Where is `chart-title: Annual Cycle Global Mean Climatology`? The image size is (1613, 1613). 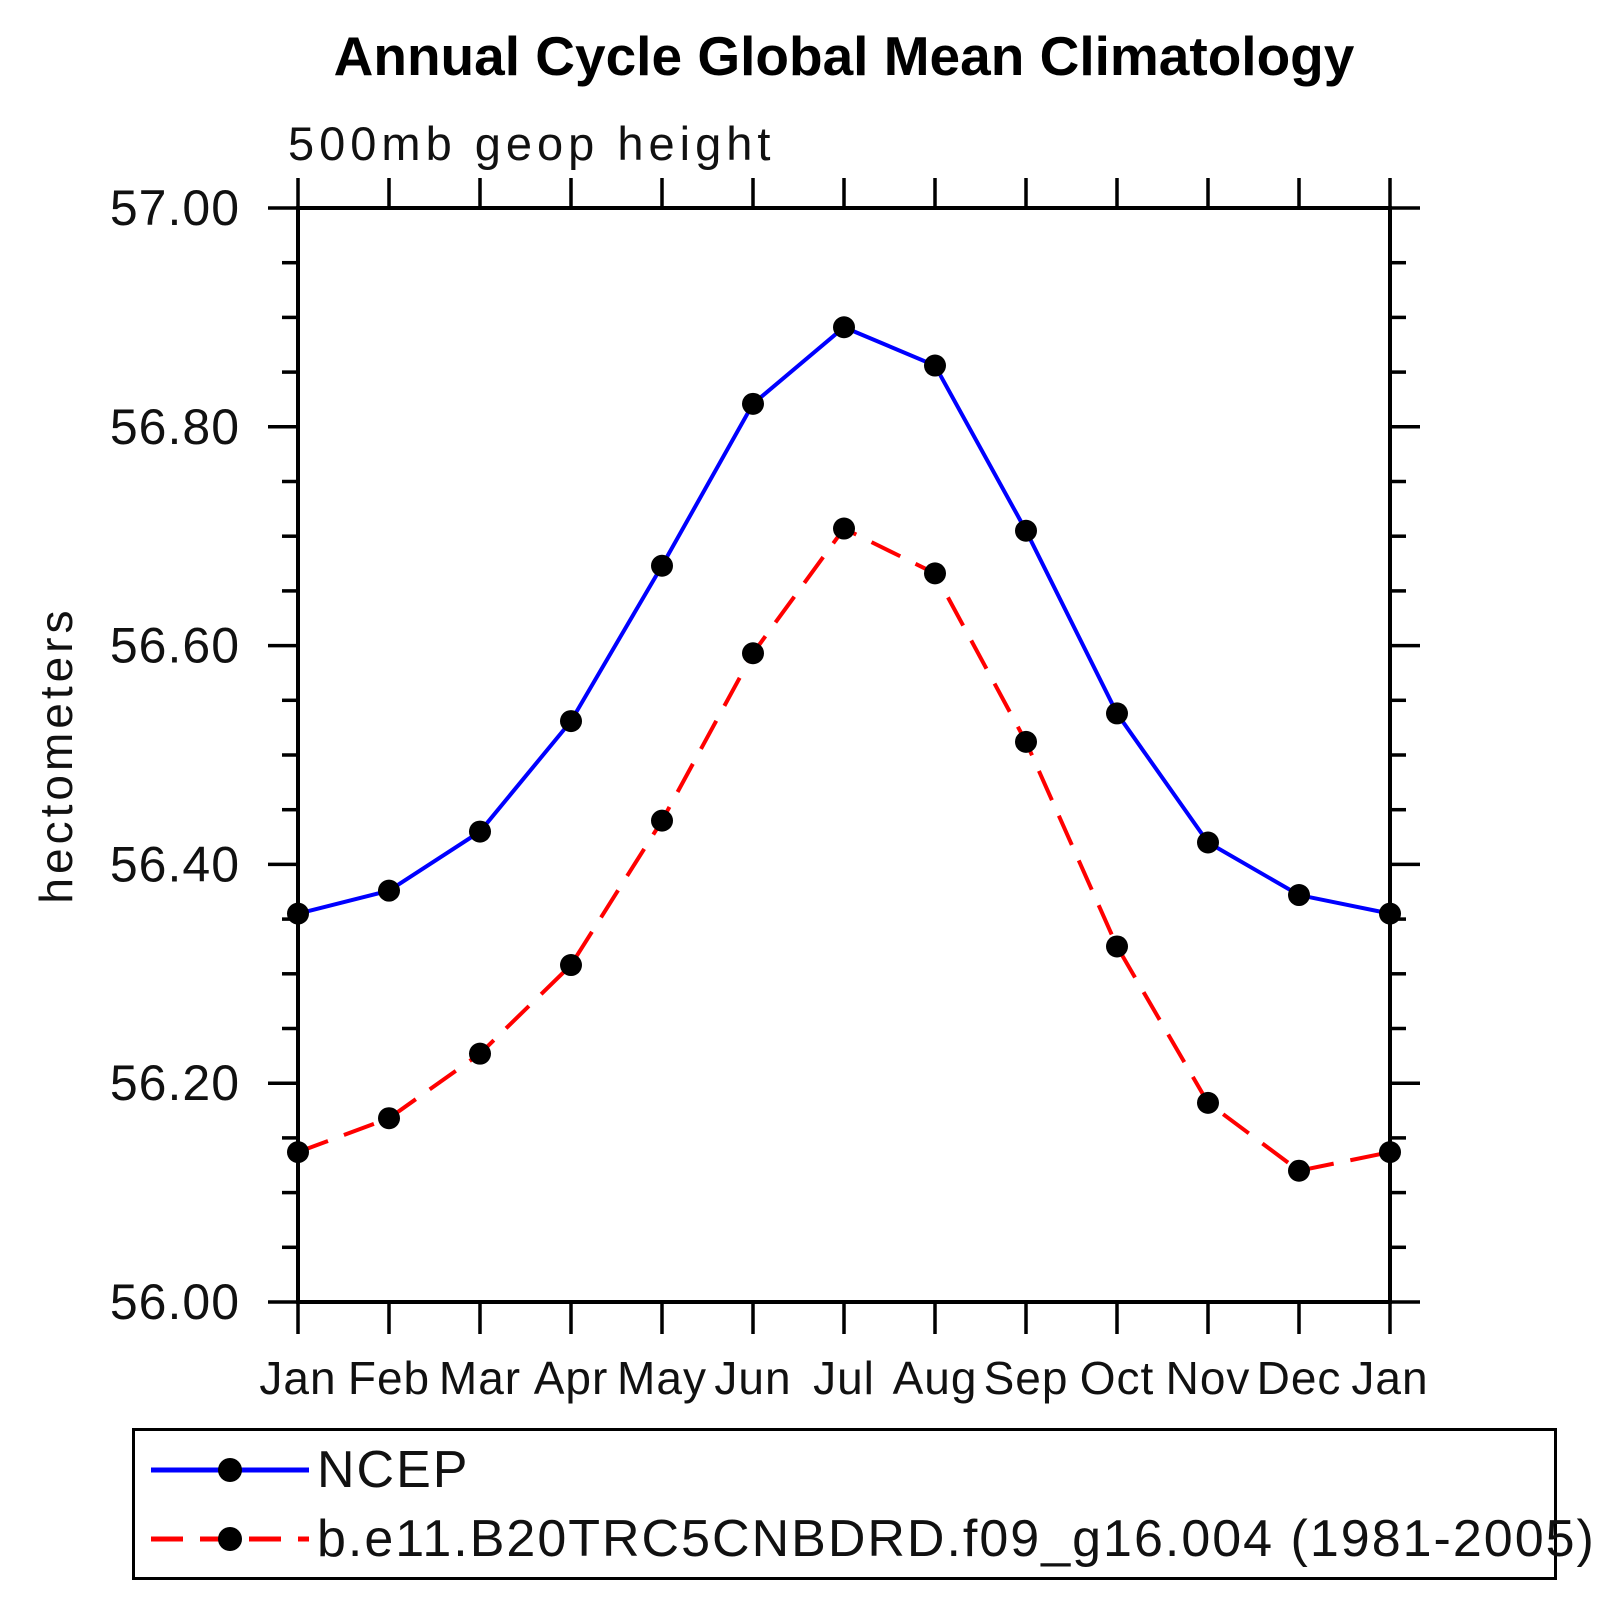 chart-title: Annual Cycle Global Mean Climatology is located at coordinates (844, 56).